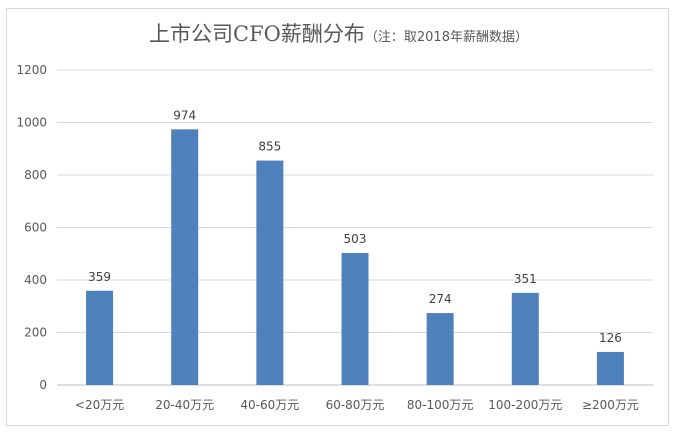 This screenshot has width=677, height=435. Describe the element at coordinates (355, 405) in the screenshot. I see `x-tick-label: 60-80万元` at that location.